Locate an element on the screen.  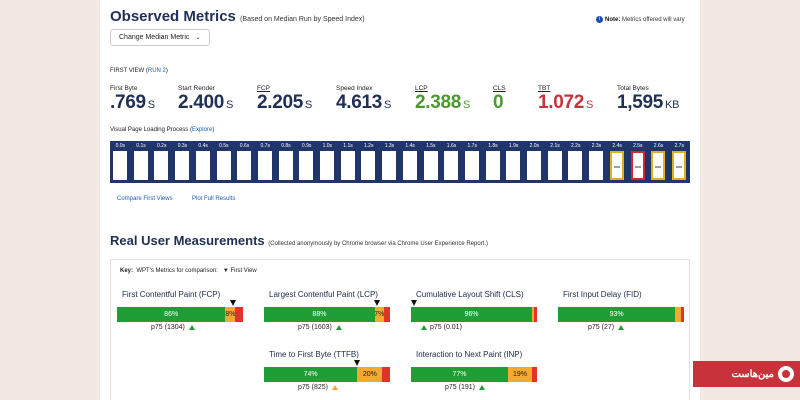
bar-segment-good: 77% is located at coordinates (460, 374).